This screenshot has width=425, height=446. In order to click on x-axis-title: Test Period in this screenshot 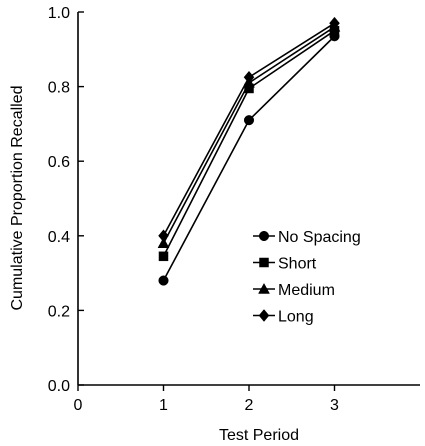, I will do `click(259, 435)`.